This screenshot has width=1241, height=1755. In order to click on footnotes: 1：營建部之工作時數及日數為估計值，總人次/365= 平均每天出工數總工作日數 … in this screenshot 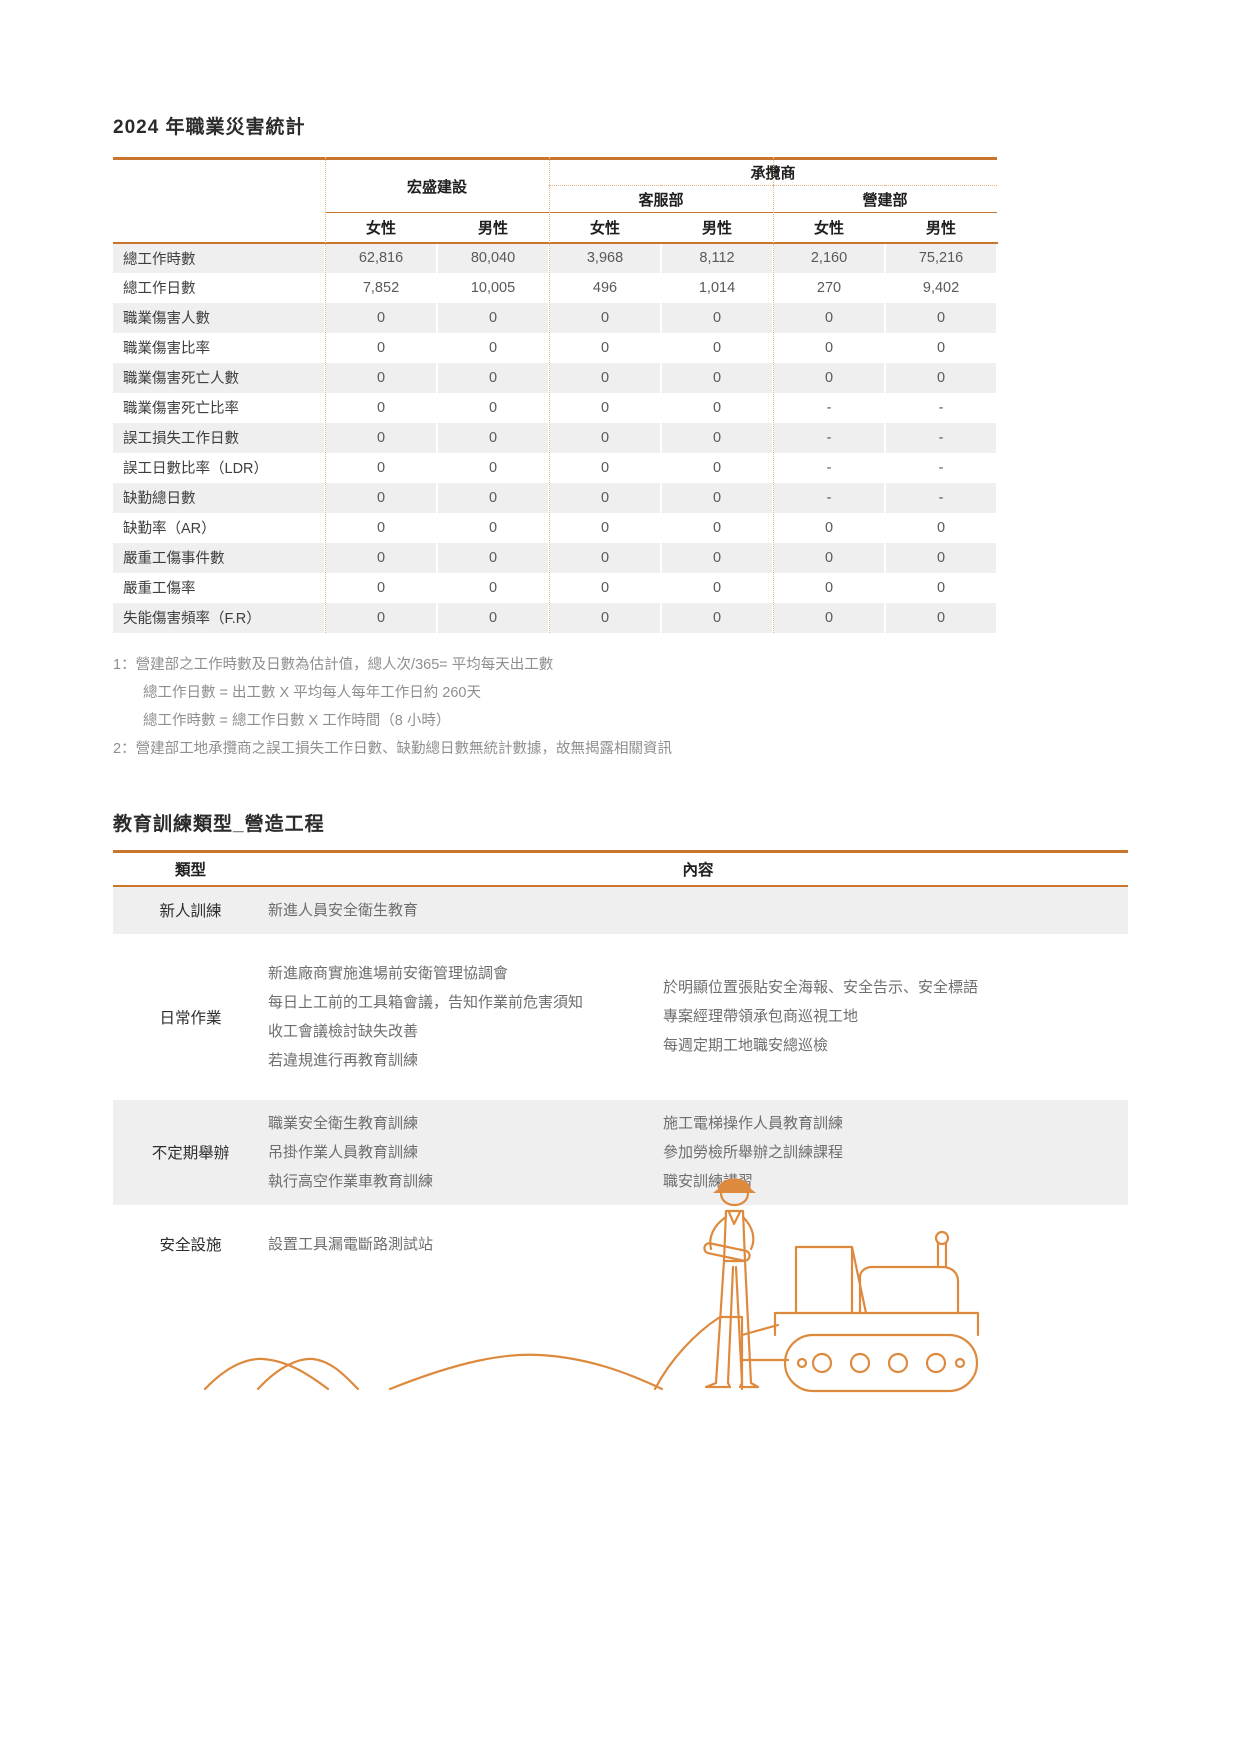, I will do `click(677, 707)`.